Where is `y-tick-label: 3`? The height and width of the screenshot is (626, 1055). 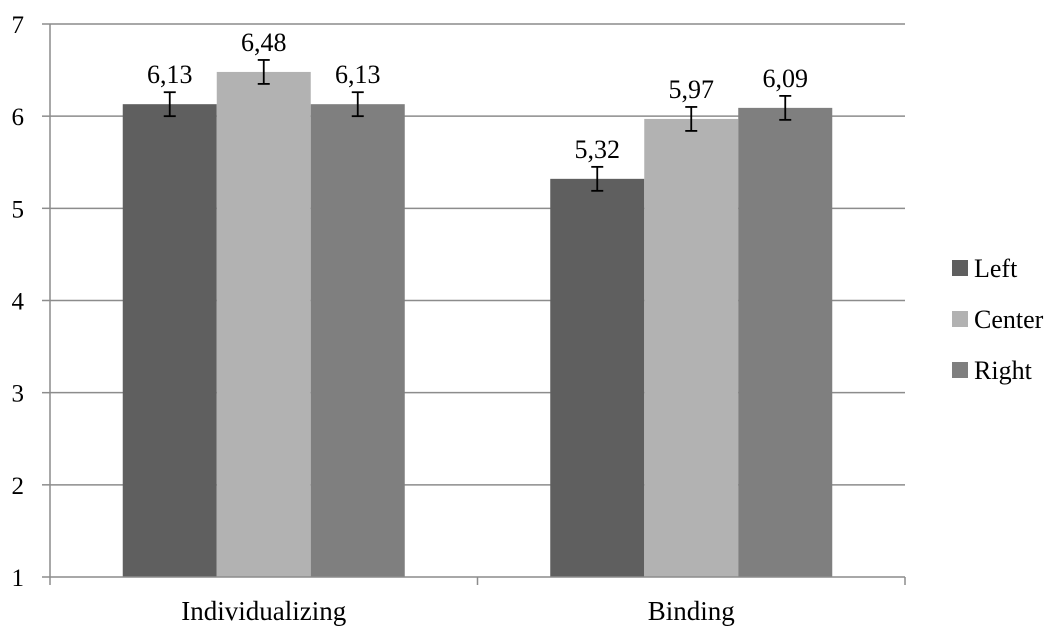 y-tick-label: 3 is located at coordinates (18, 394).